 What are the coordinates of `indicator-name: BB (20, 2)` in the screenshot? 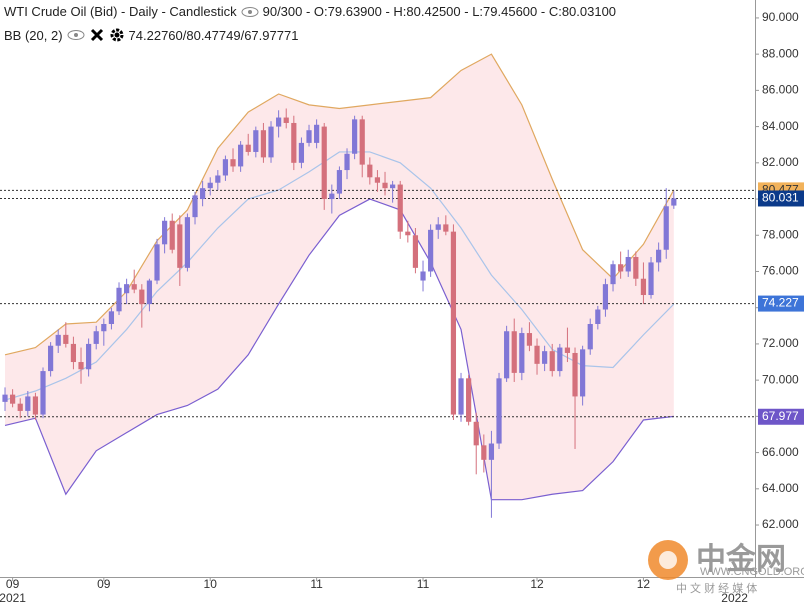 It's located at (33, 35).